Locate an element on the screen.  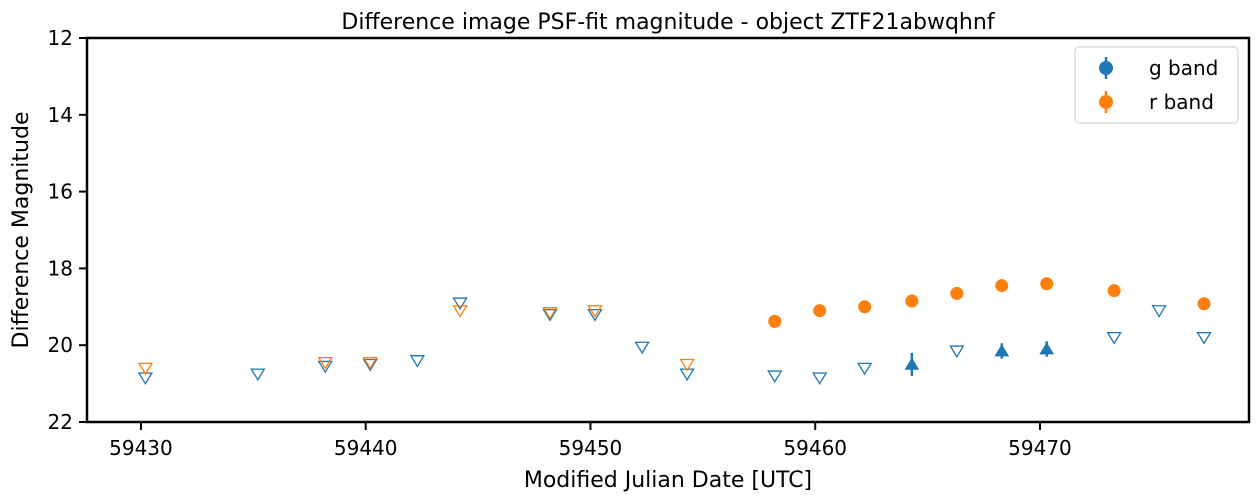
x-axis-label: Modified Julian Date [UTC] is located at coordinates (668, 480).